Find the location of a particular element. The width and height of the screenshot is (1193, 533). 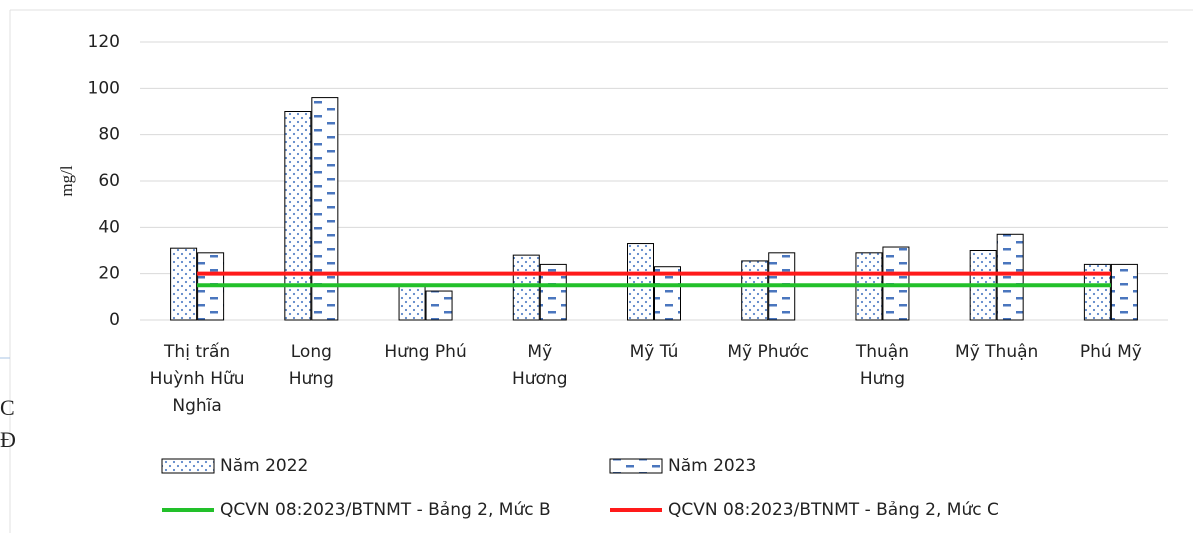

x-tick-label: Phú Mỹ is located at coordinates (1111, 352).